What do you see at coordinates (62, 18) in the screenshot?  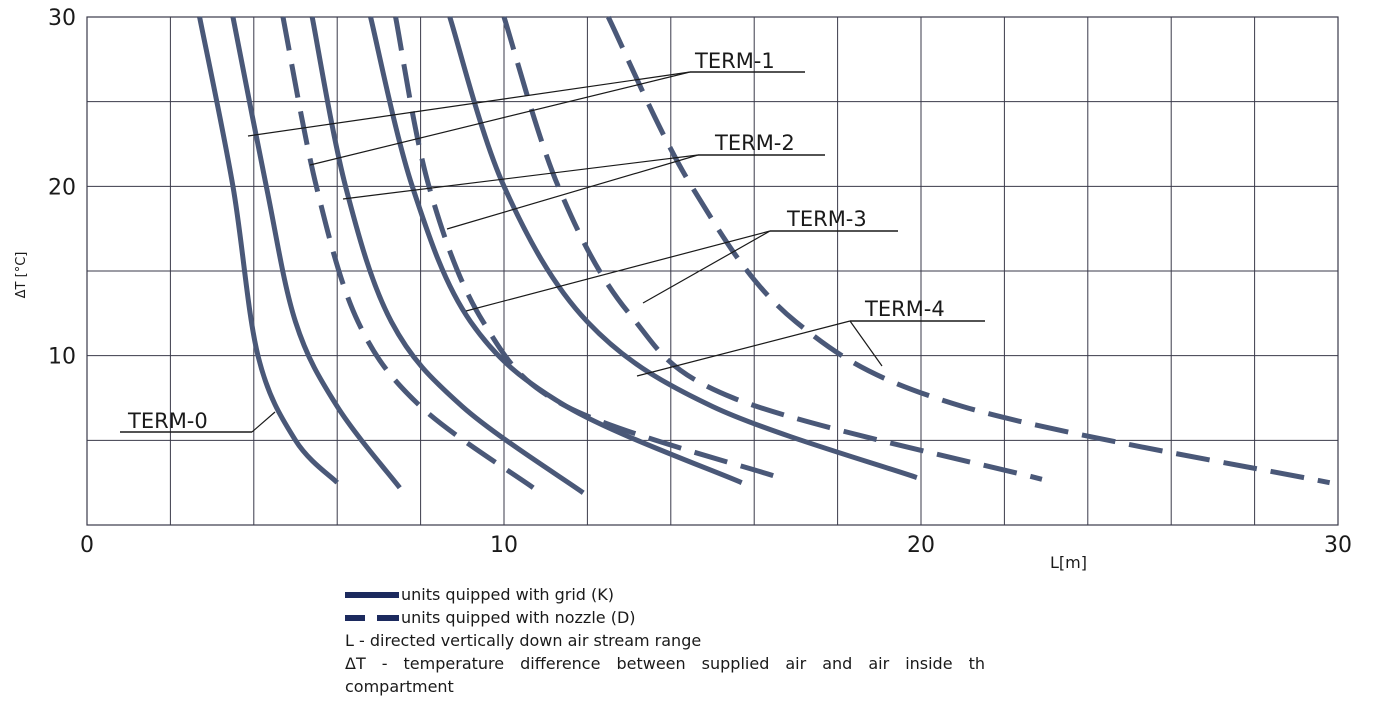 I see `y-tick-label: 30` at bounding box center [62, 18].